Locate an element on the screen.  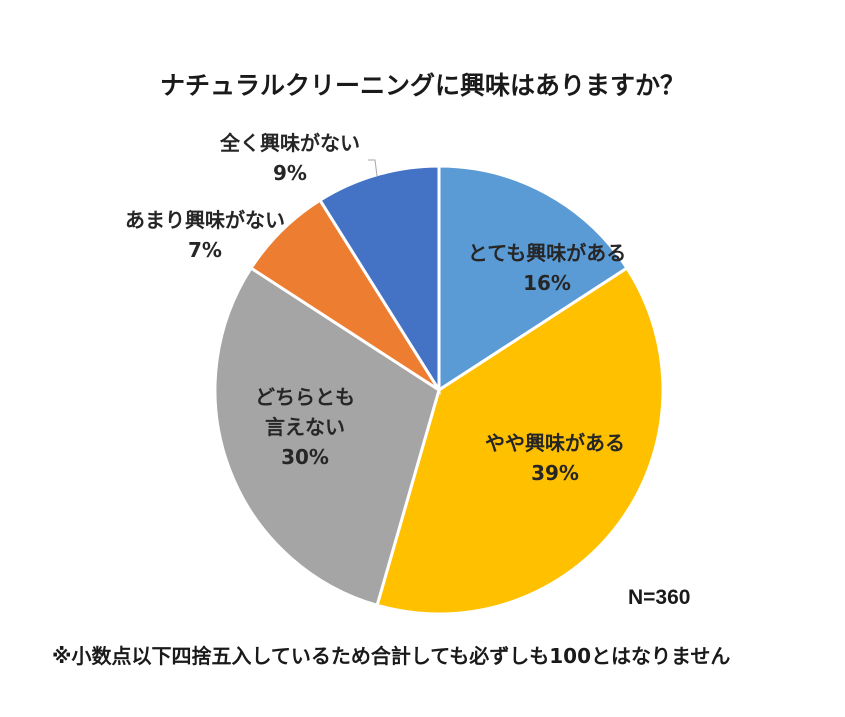
chart-title: ナチュラルクリーニングに興味はありますか？ is located at coordinates (422, 85).